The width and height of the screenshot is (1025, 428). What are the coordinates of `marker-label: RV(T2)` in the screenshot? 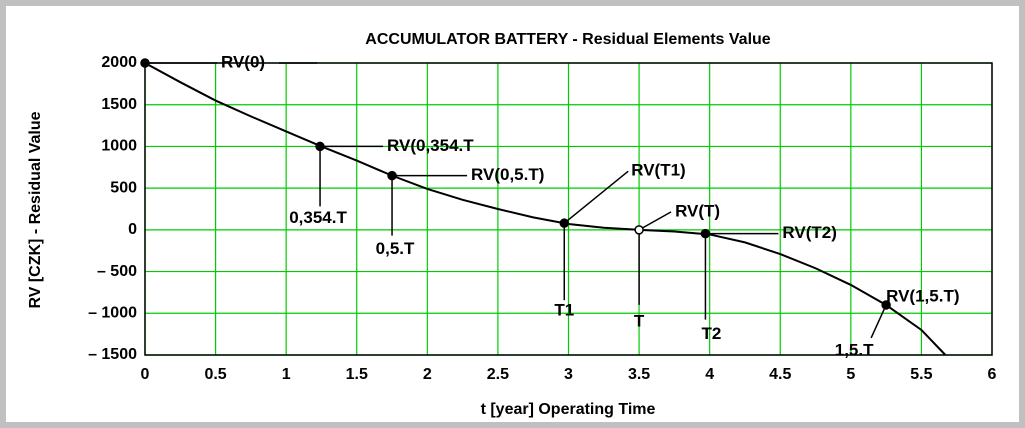 It's located at (809, 232).